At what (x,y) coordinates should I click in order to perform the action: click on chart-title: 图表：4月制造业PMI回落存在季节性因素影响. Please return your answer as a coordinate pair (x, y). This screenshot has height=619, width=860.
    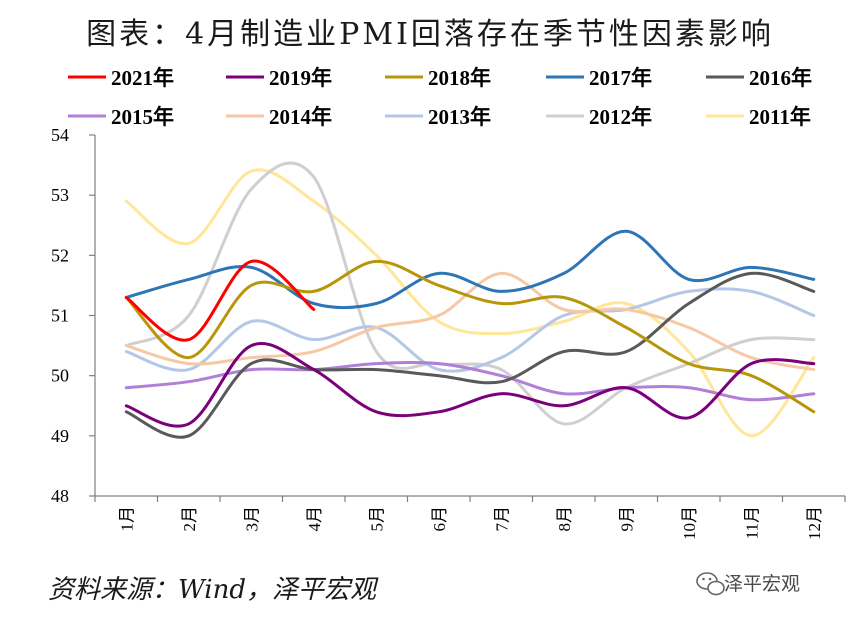
    Looking at the image, I should click on (430, 34).